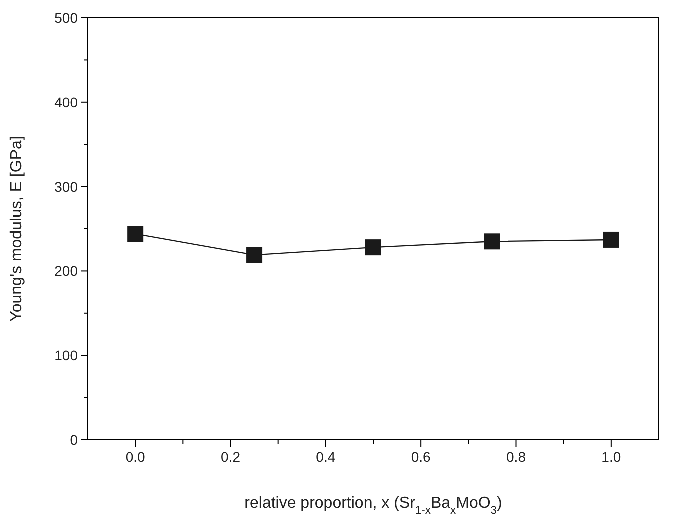  I want to click on y-tick-label: 100, so click(66, 356).